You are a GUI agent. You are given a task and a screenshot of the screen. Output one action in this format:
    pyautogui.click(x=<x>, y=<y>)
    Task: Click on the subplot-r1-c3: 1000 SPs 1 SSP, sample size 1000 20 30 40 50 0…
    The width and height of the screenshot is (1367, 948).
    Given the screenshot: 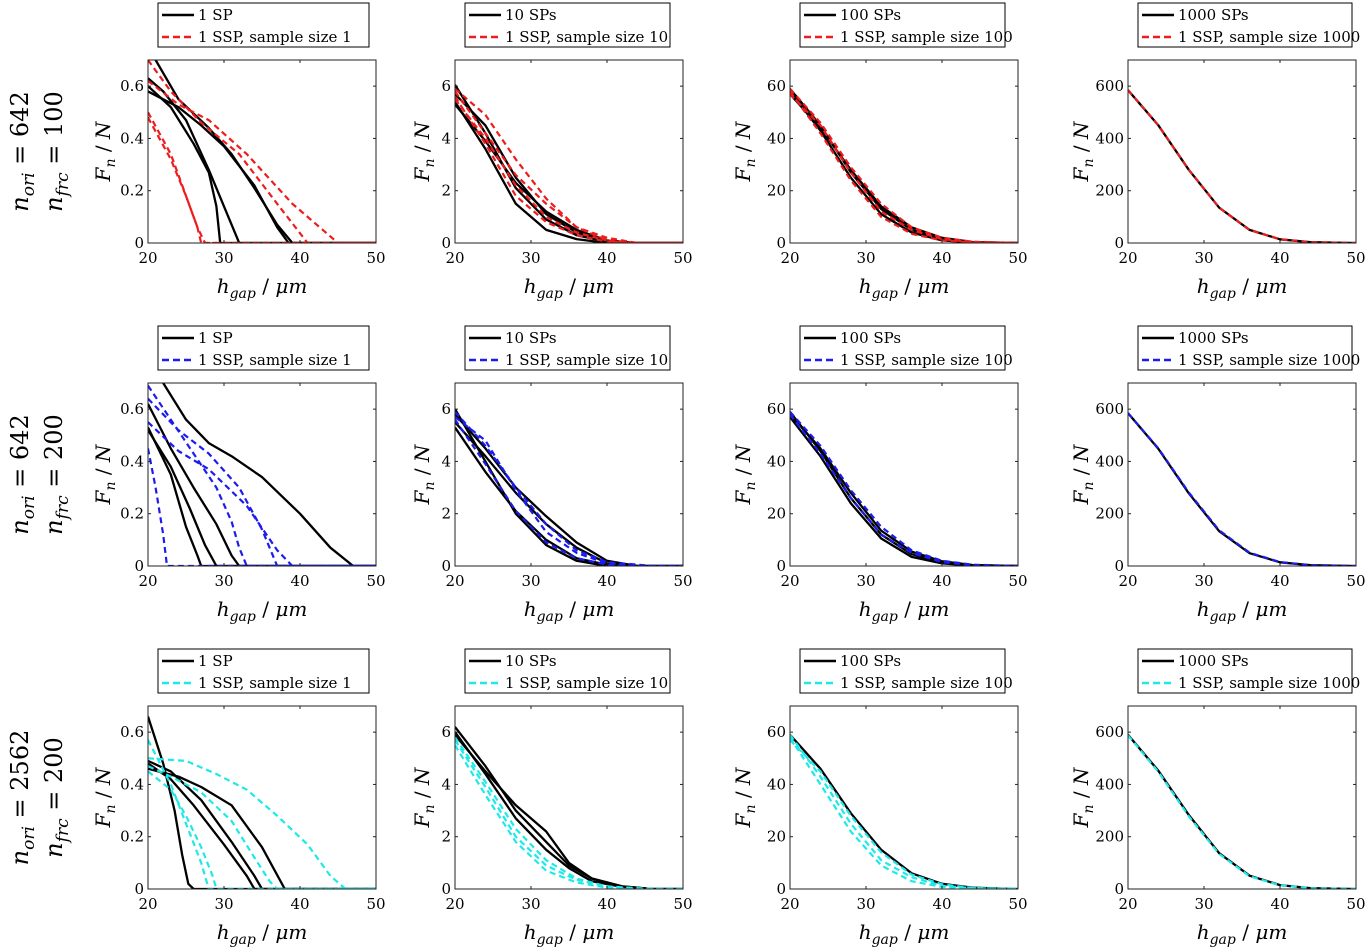 What is the action you would take?
    pyautogui.click(x=1217, y=475)
    